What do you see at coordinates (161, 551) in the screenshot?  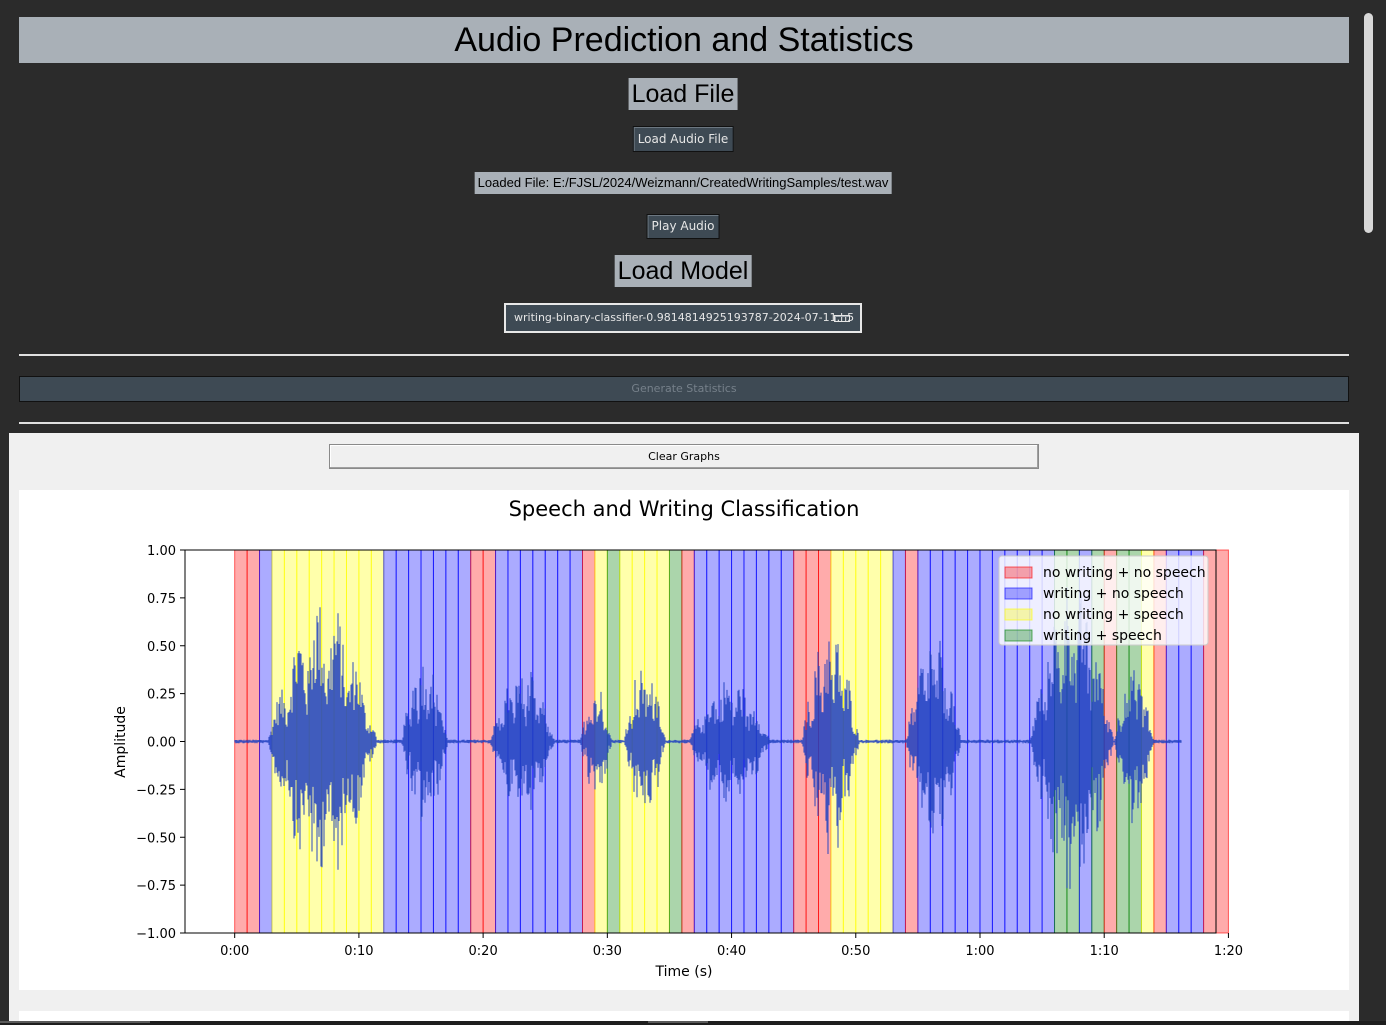 I see `y-tick-label-0: 1.00` at bounding box center [161, 551].